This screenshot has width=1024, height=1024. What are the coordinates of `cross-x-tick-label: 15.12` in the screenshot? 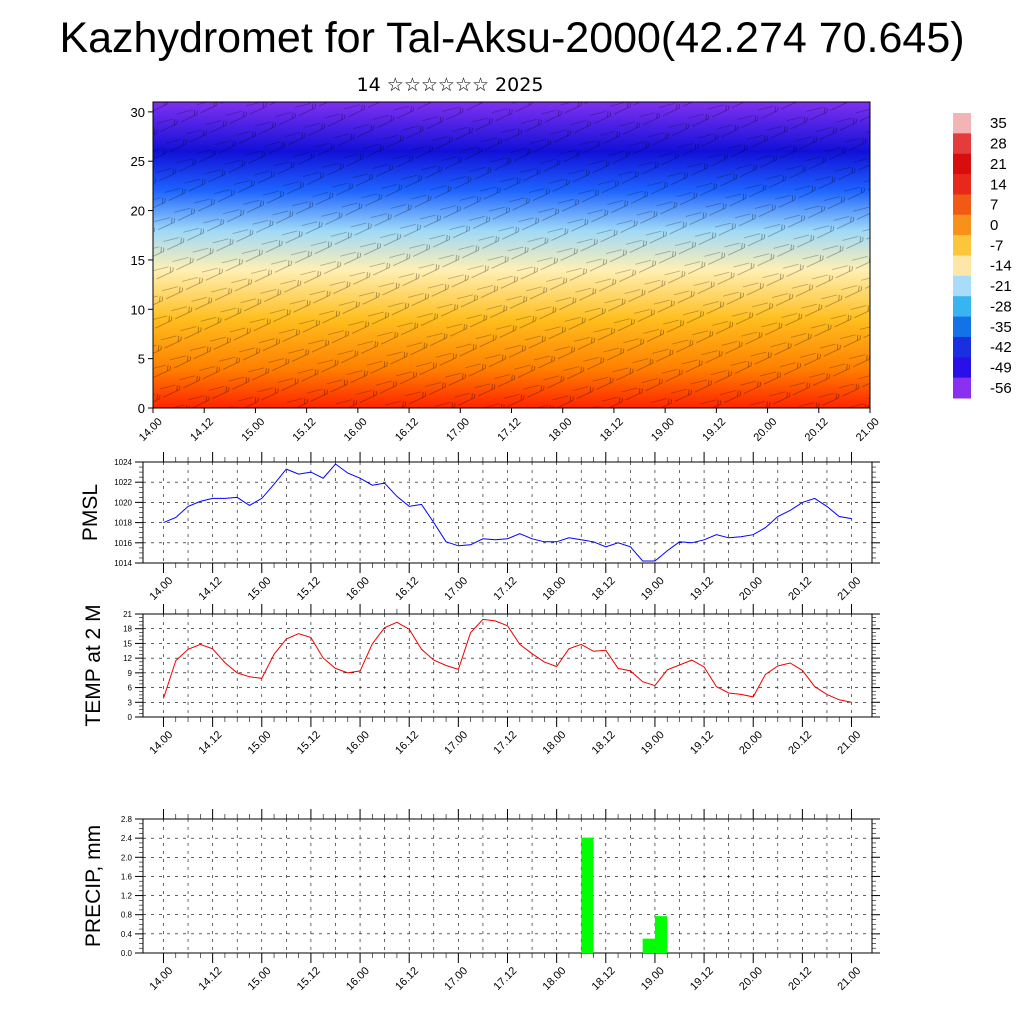 It's located at (305, 430).